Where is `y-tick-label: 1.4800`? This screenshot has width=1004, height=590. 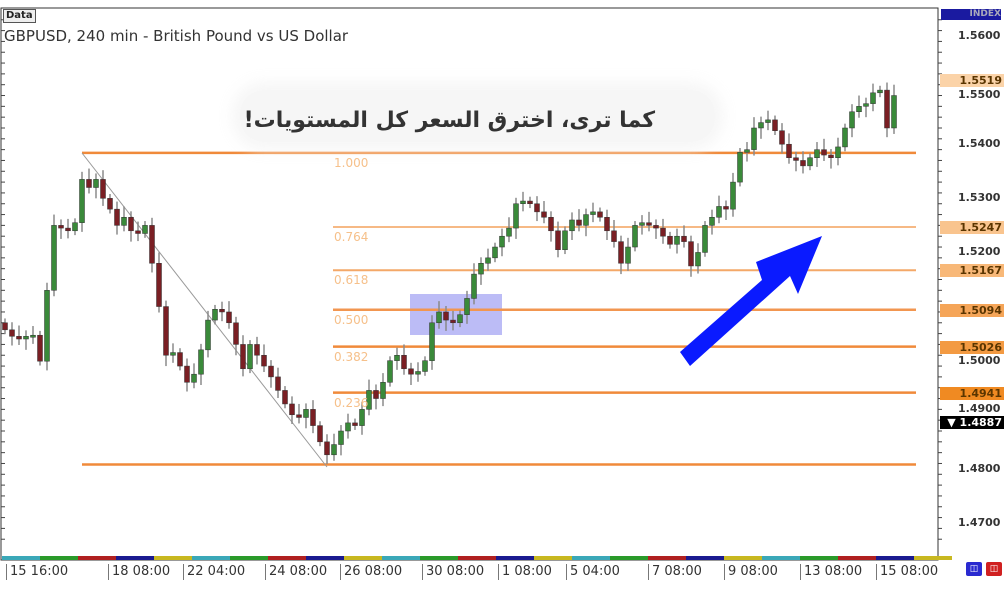
y-tick-label: 1.4800 is located at coordinates (979, 468).